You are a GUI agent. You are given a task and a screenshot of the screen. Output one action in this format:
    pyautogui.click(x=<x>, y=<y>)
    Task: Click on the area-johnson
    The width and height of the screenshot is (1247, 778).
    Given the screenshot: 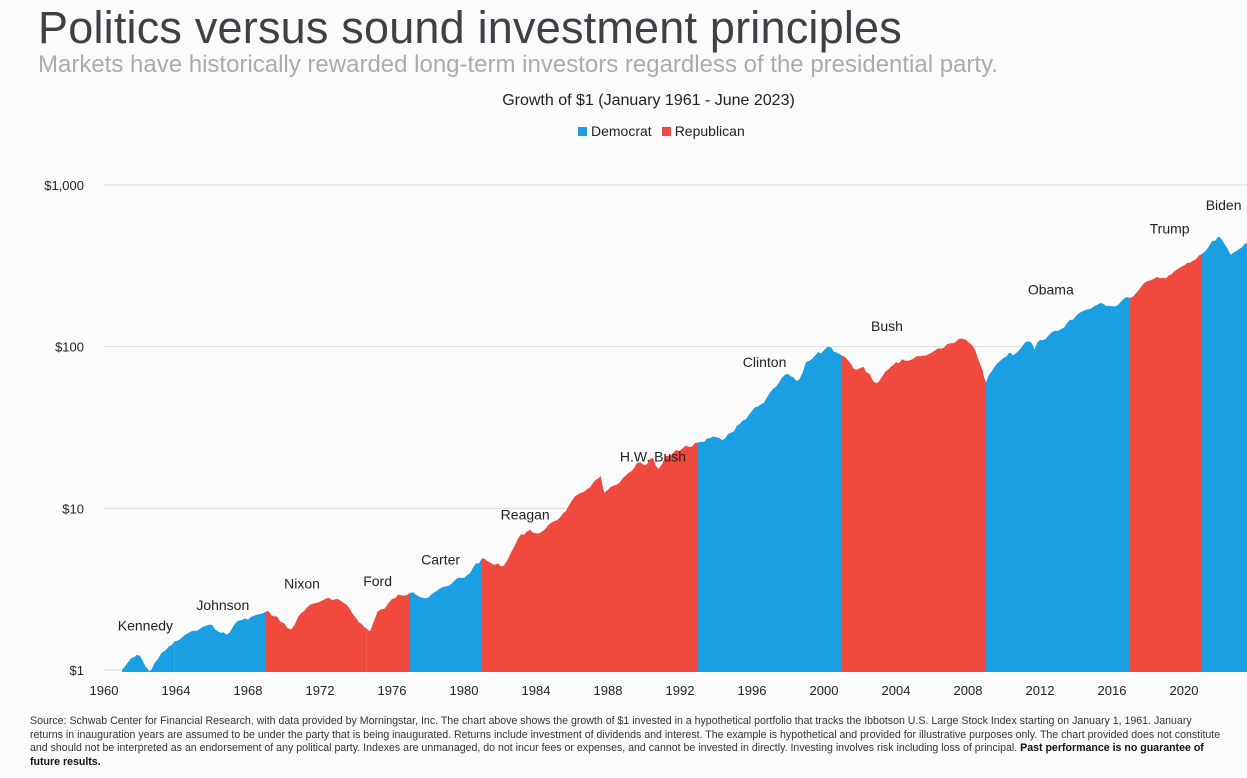 What is the action you would take?
    pyautogui.click(x=220, y=641)
    